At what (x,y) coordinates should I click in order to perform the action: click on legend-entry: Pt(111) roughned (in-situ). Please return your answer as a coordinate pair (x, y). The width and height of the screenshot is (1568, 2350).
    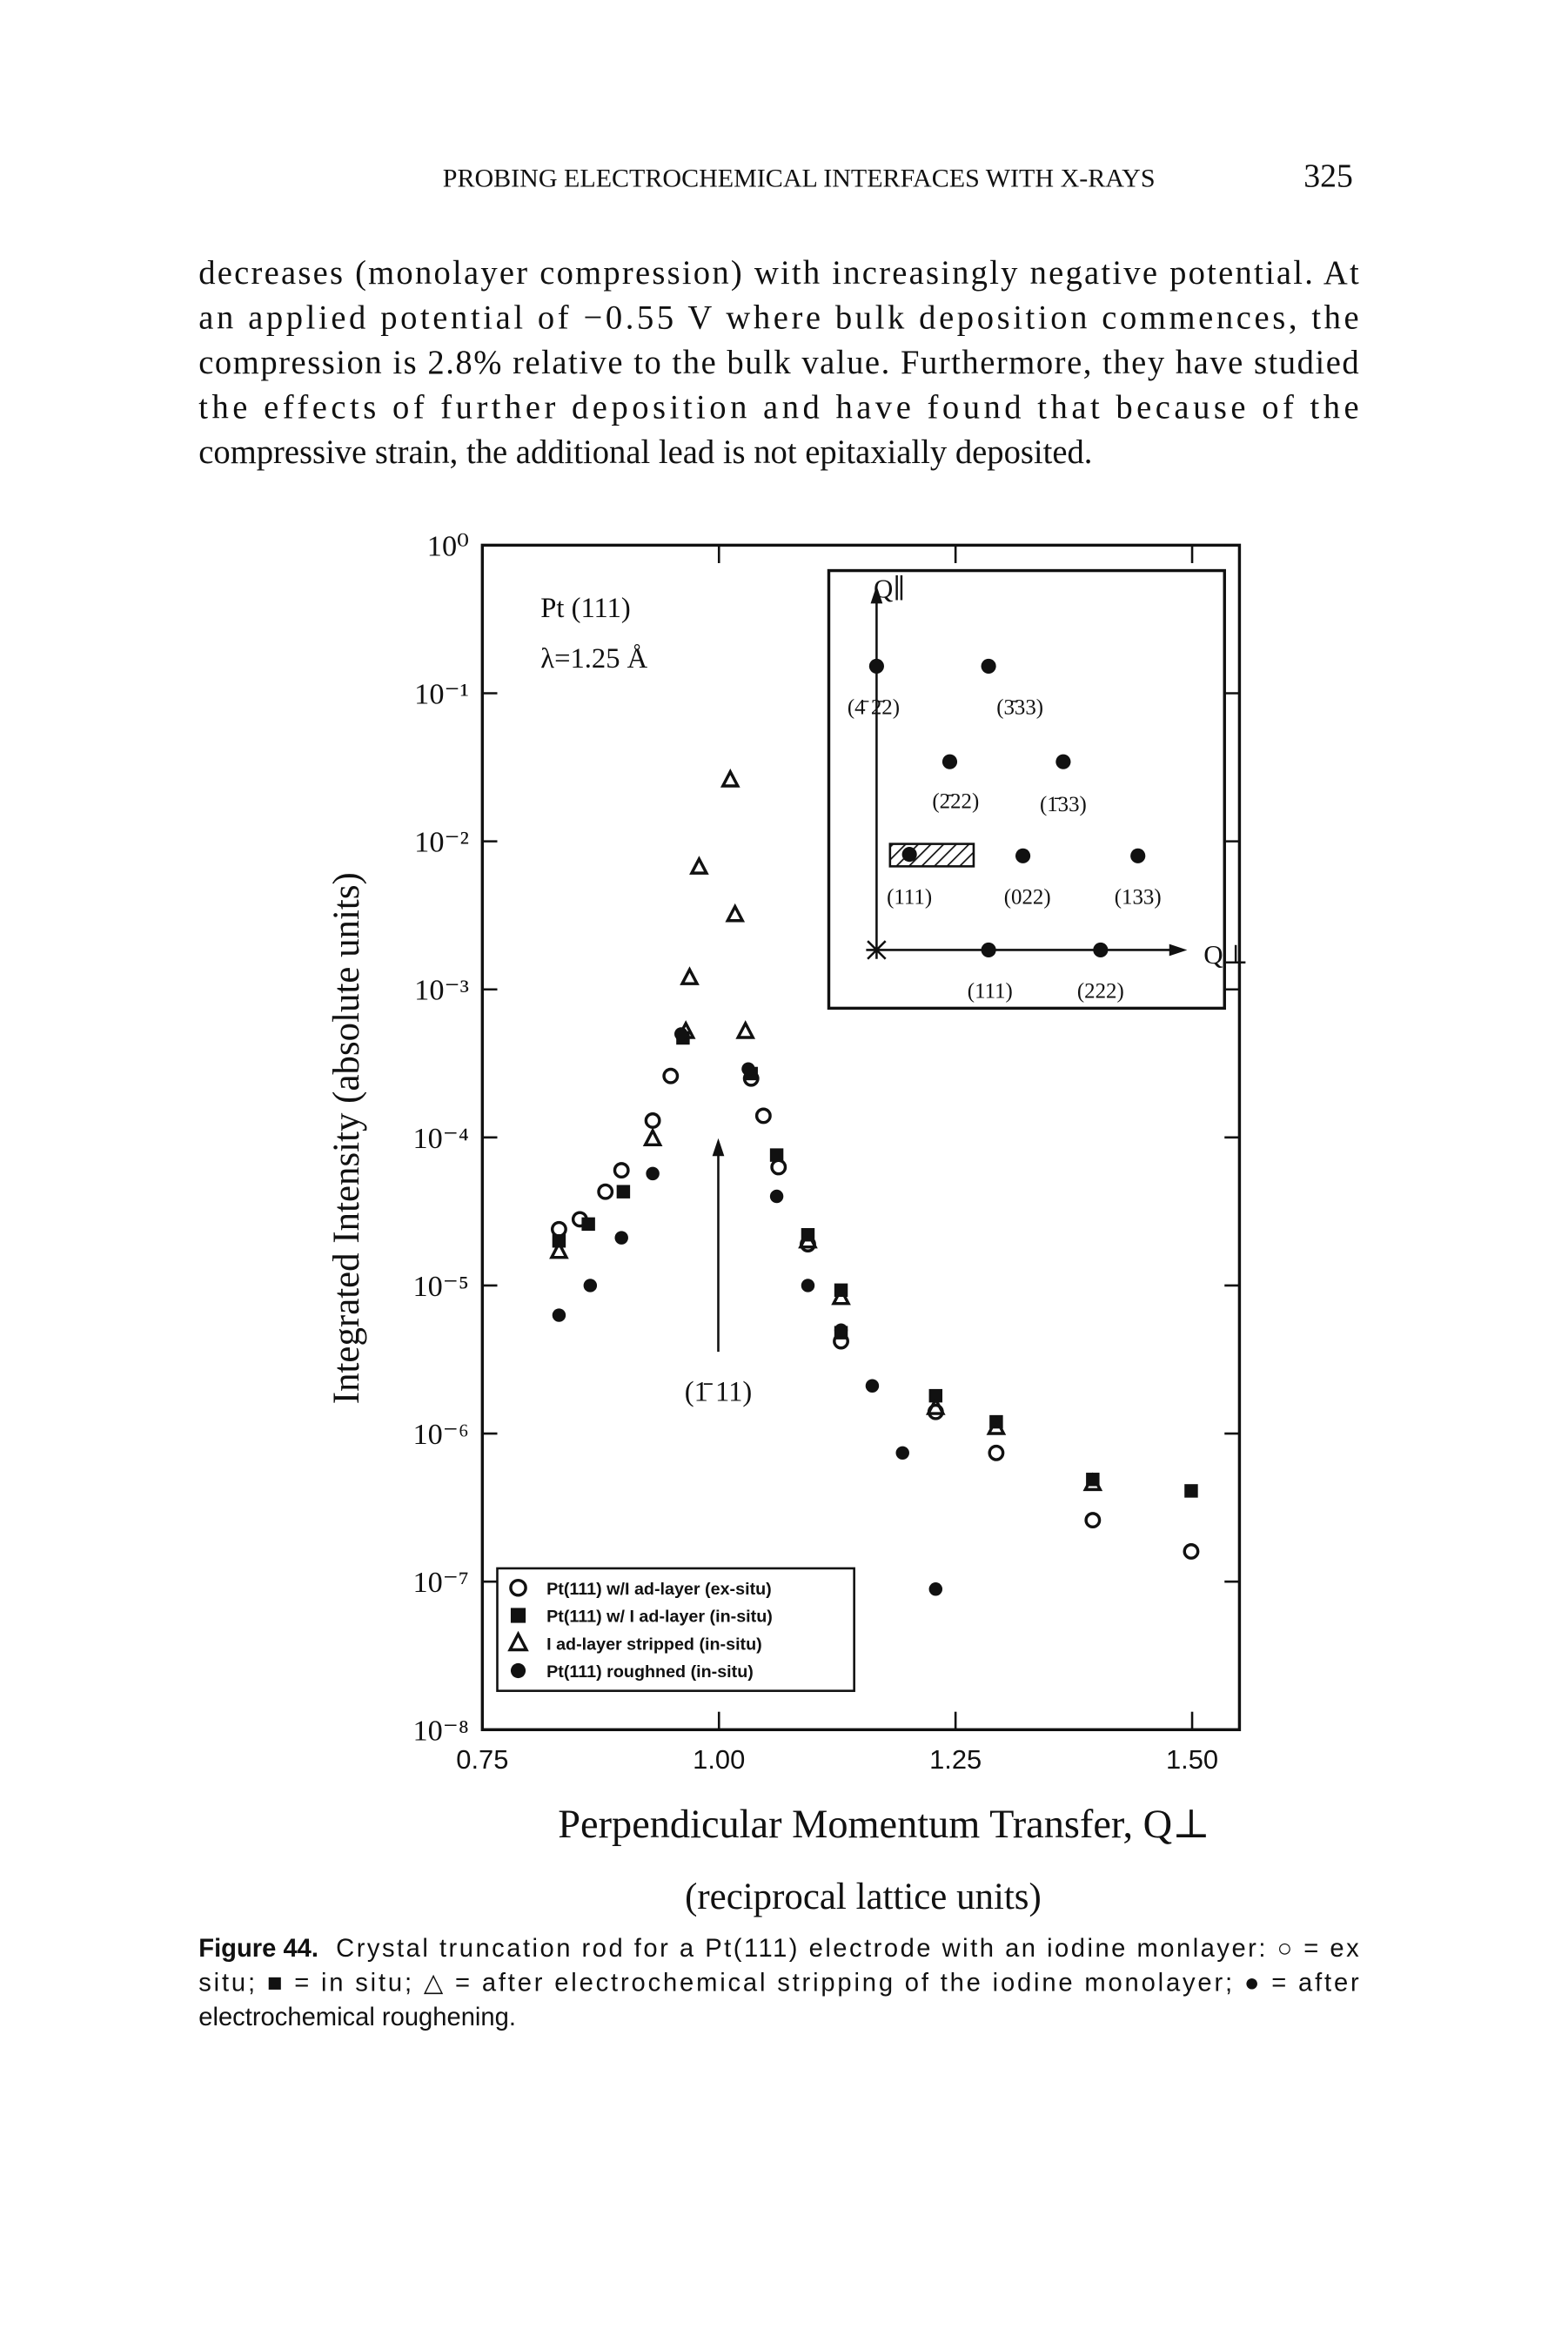
    Looking at the image, I should click on (650, 1672).